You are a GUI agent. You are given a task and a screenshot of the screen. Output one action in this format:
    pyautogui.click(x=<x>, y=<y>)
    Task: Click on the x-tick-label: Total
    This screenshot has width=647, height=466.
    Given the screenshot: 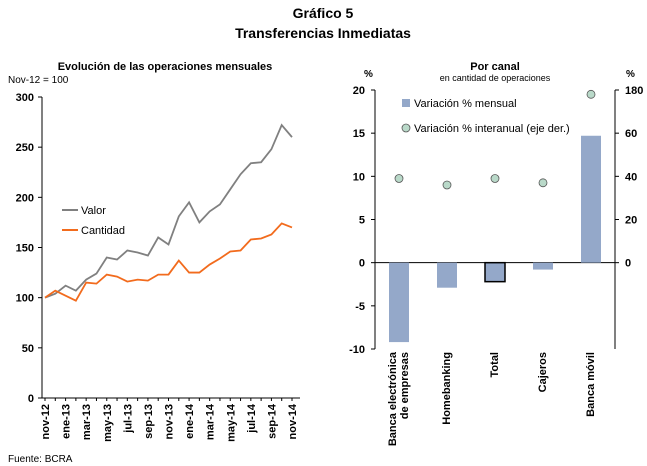 What is the action you would take?
    pyautogui.click(x=495, y=365)
    